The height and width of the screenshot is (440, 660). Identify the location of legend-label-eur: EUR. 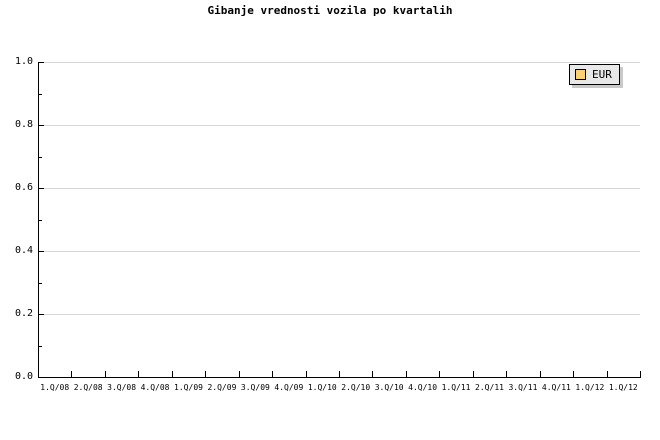
(602, 74).